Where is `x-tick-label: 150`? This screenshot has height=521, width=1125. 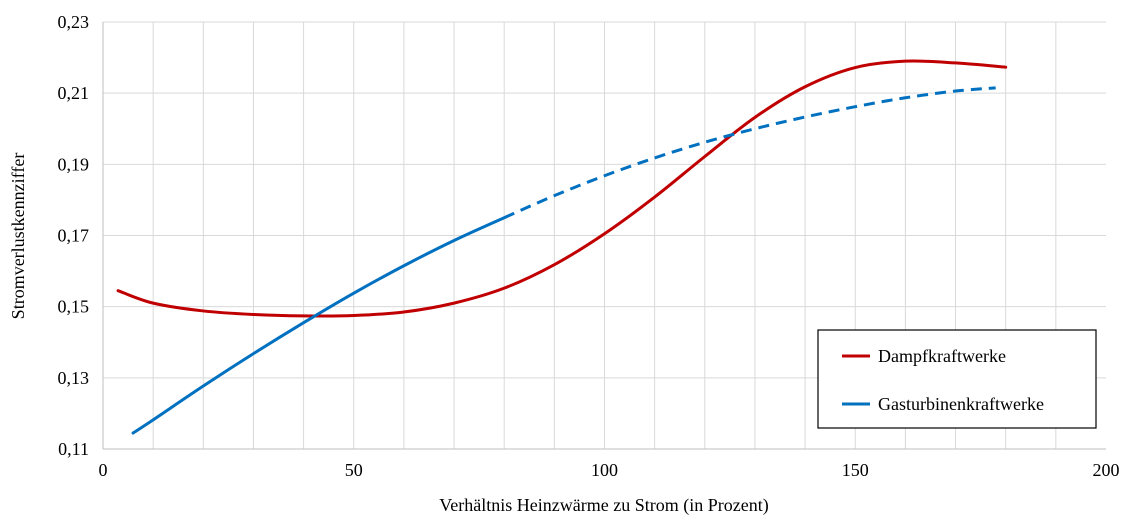 x-tick-label: 150 is located at coordinates (855, 470).